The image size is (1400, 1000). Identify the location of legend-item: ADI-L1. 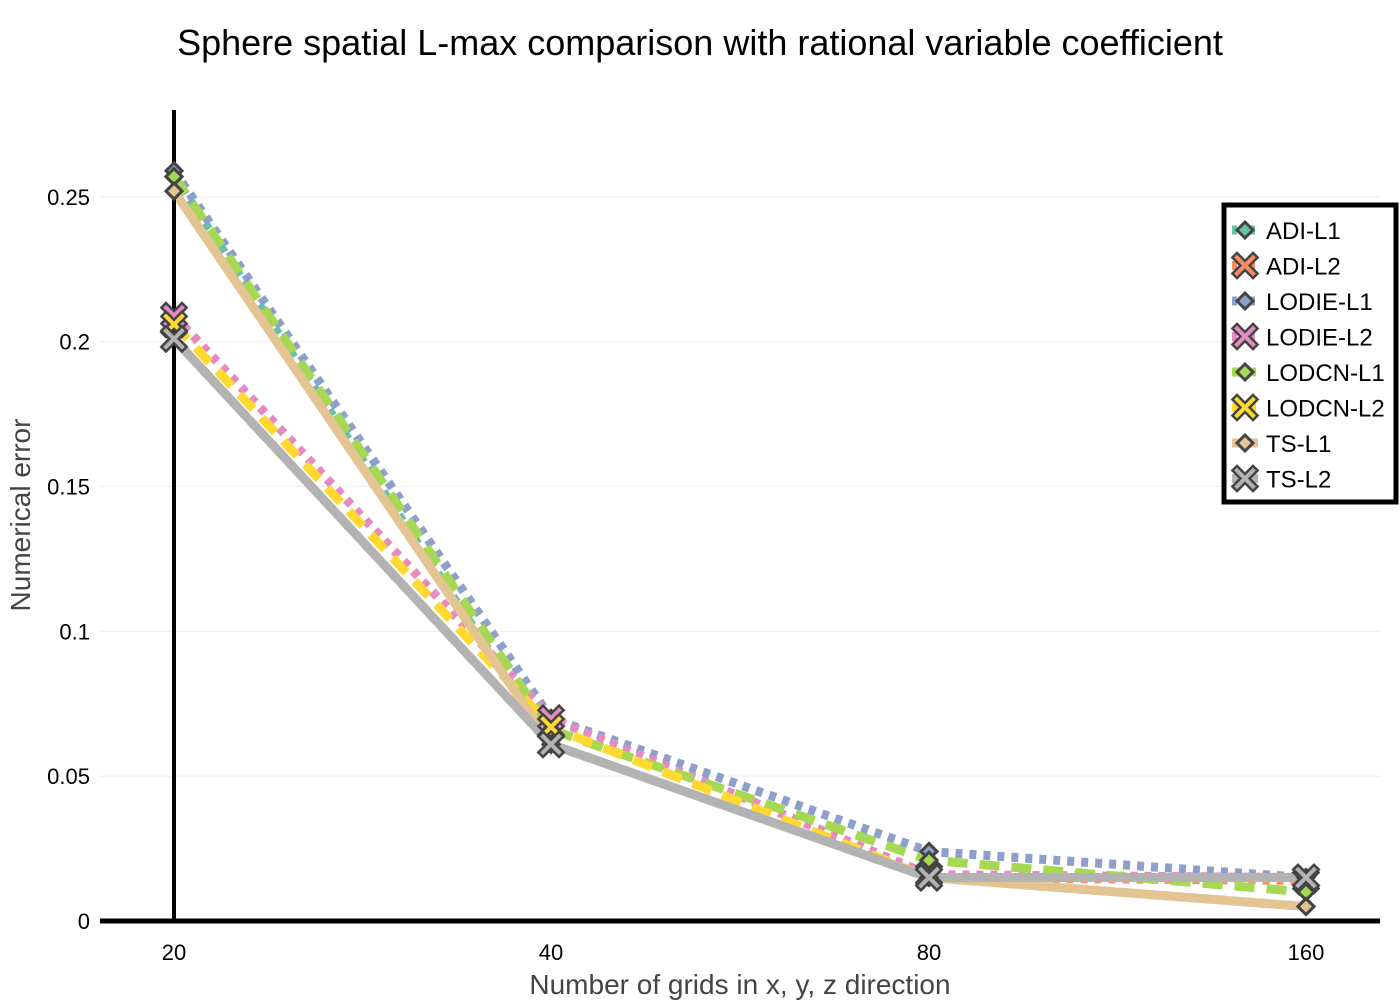
(1286, 231).